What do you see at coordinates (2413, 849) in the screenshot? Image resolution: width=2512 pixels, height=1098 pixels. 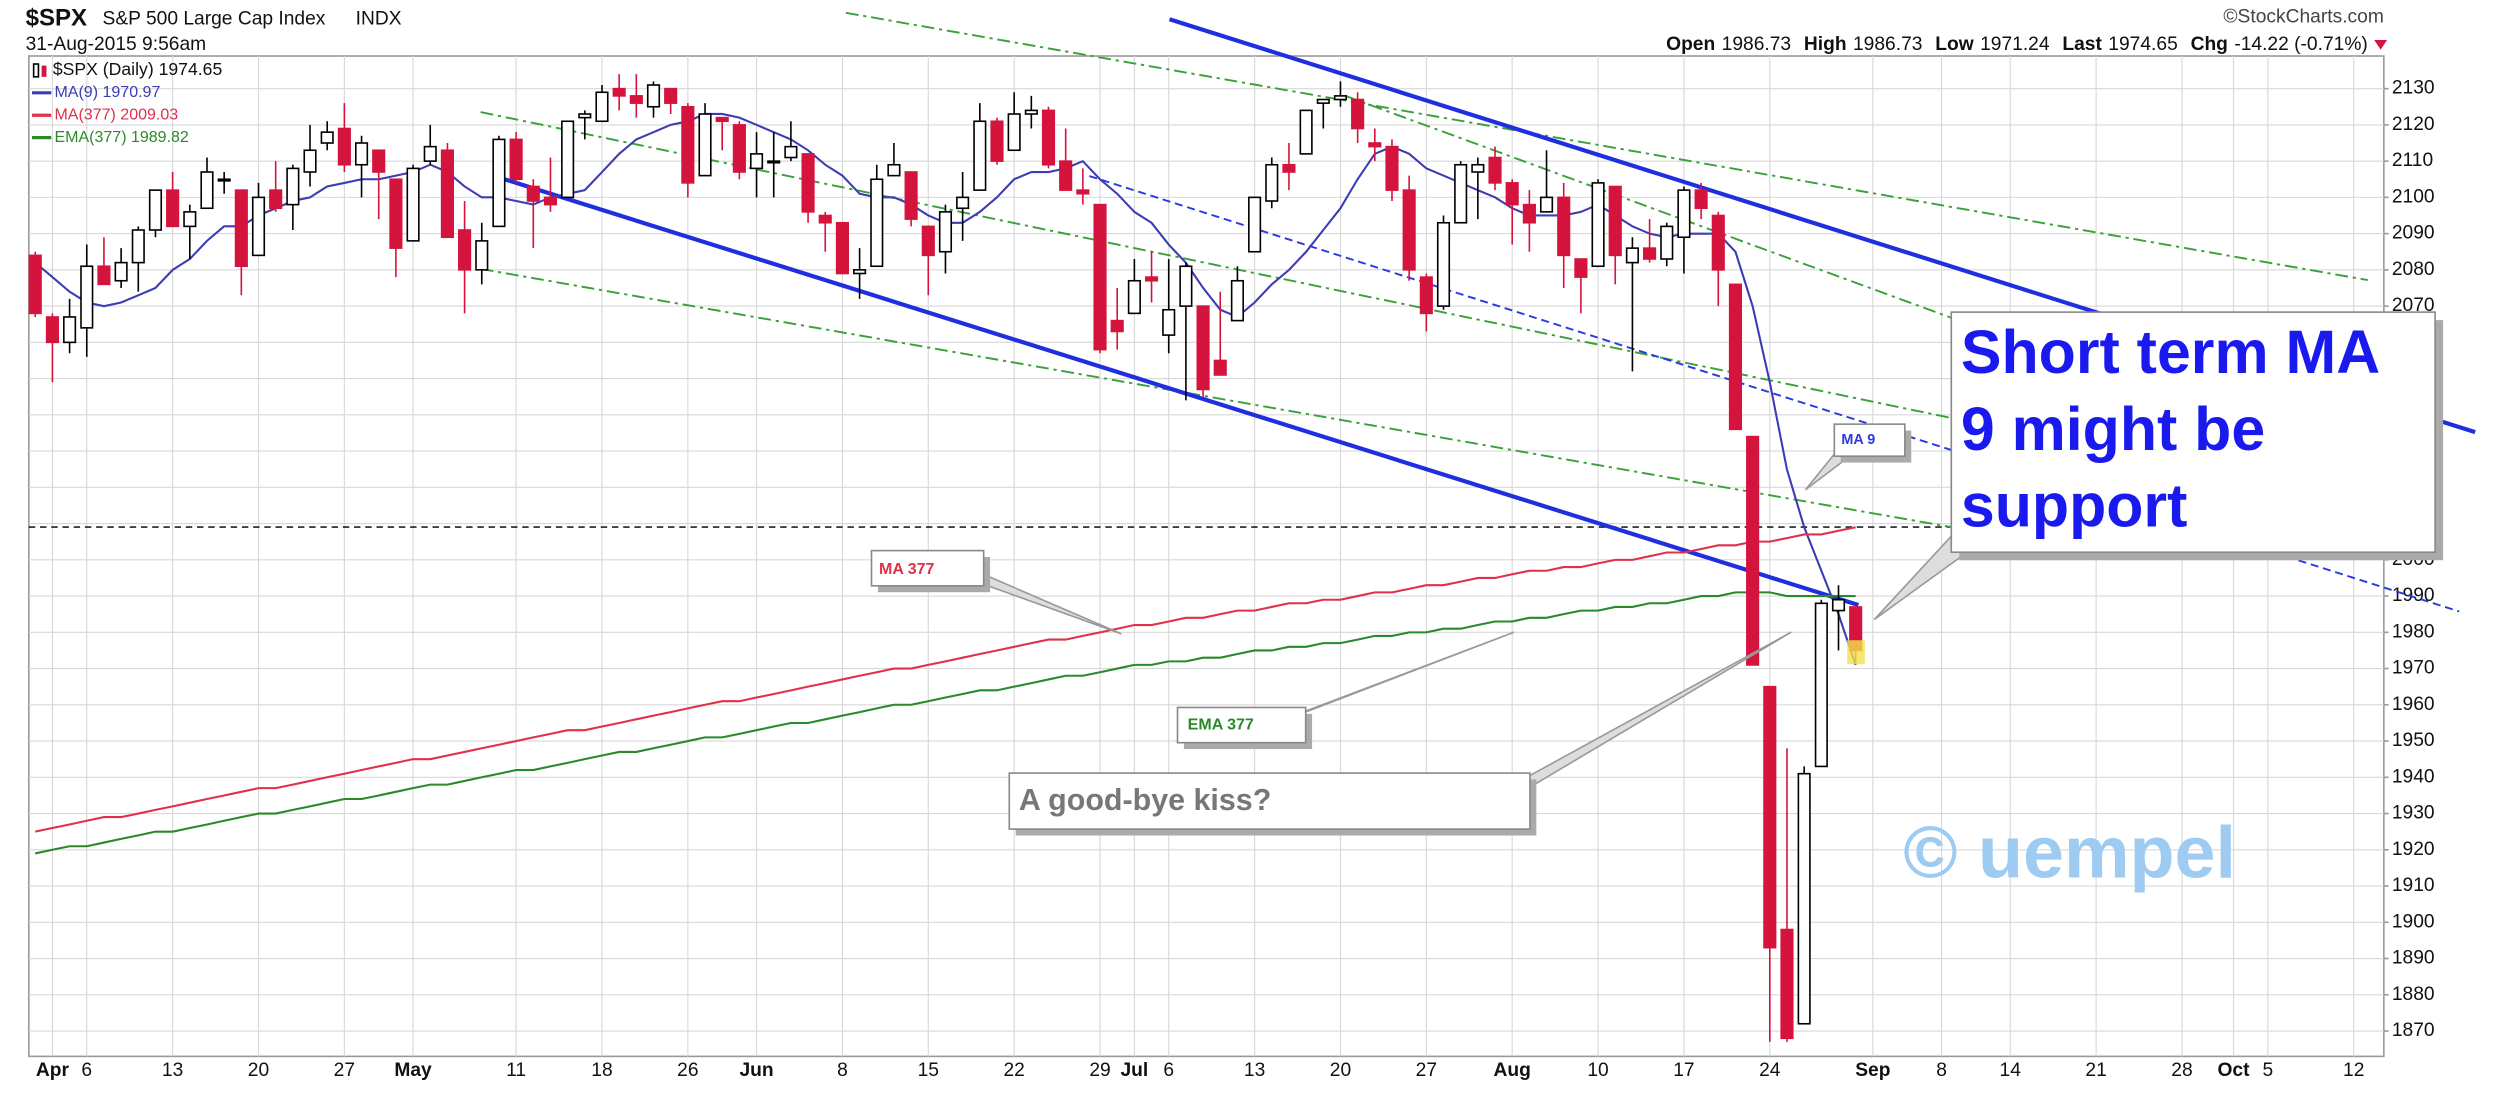 I see `y-tick-label: 1920` at bounding box center [2413, 849].